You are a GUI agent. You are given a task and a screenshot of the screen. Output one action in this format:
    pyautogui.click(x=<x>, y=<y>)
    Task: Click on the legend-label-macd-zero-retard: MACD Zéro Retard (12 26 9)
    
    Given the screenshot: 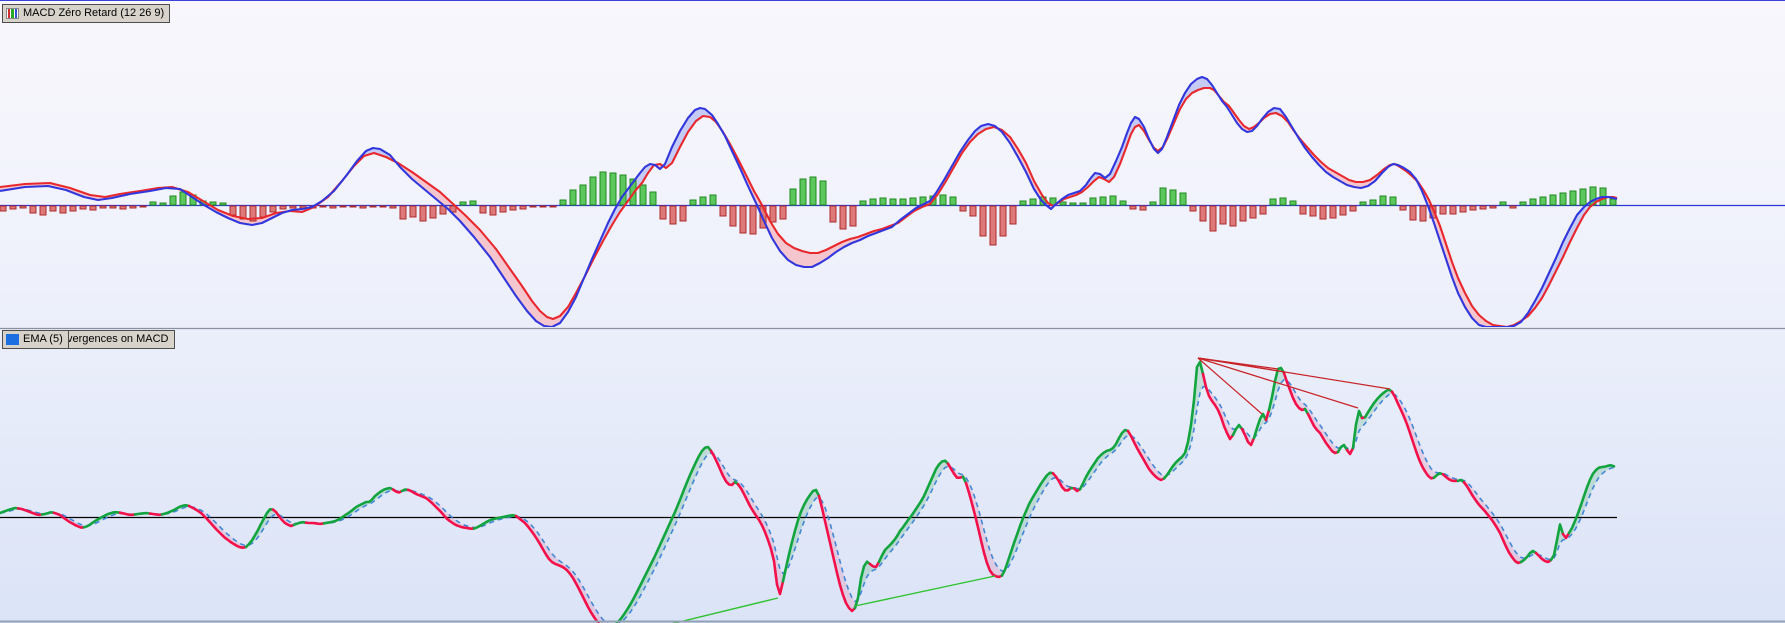 What is the action you would take?
    pyautogui.click(x=94, y=13)
    